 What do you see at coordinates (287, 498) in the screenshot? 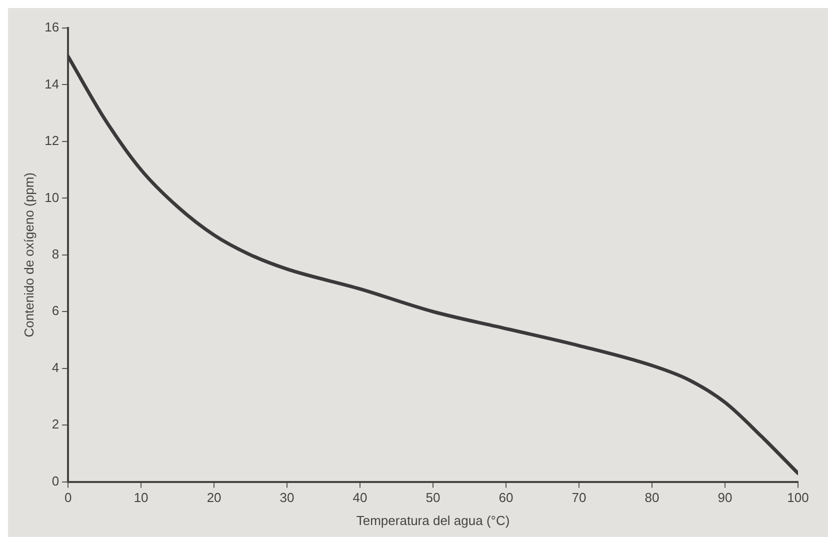
I see `x-tick-label: 30` at bounding box center [287, 498].